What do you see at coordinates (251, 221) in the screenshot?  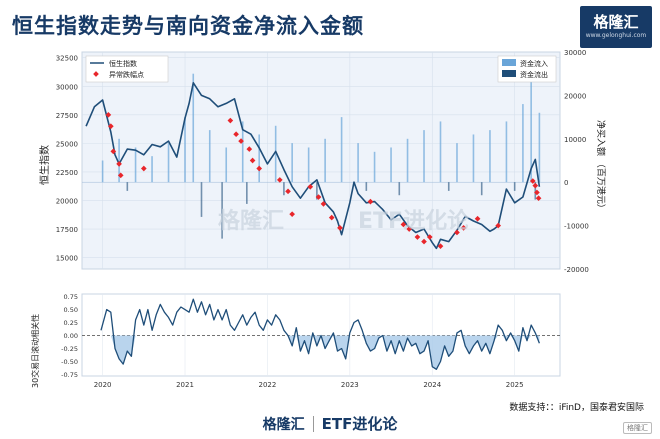 I see `watermark-left: 格隆汇` at bounding box center [251, 221].